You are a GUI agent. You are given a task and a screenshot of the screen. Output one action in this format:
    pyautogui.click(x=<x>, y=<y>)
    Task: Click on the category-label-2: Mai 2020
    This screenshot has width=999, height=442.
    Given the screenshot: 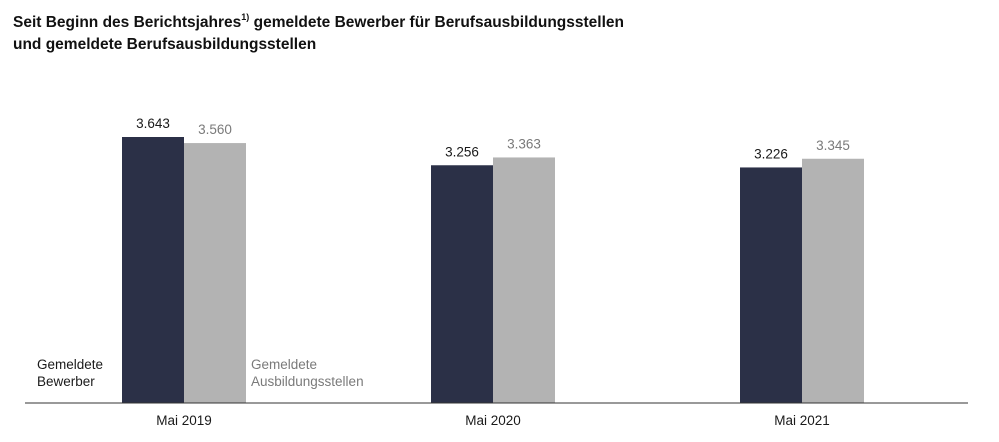 What is the action you would take?
    pyautogui.click(x=493, y=420)
    